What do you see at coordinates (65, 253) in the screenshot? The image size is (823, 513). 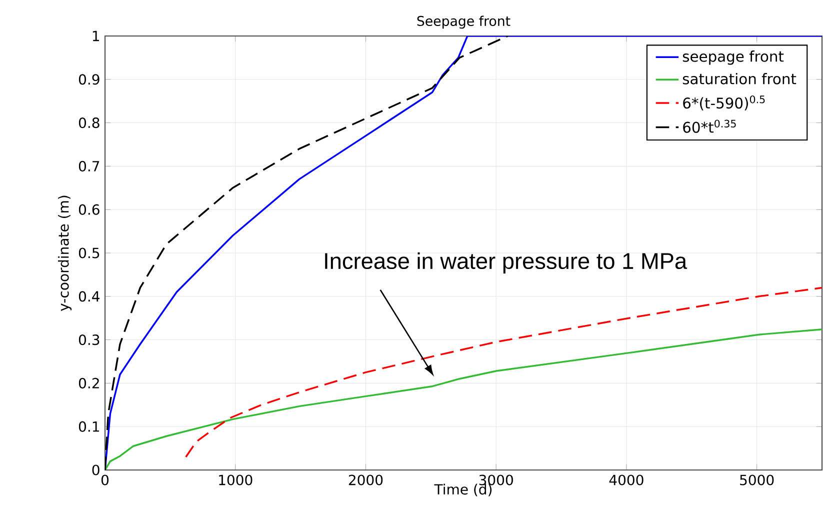 I see `y-axis-title: y-coordinate (m)` at bounding box center [65, 253].